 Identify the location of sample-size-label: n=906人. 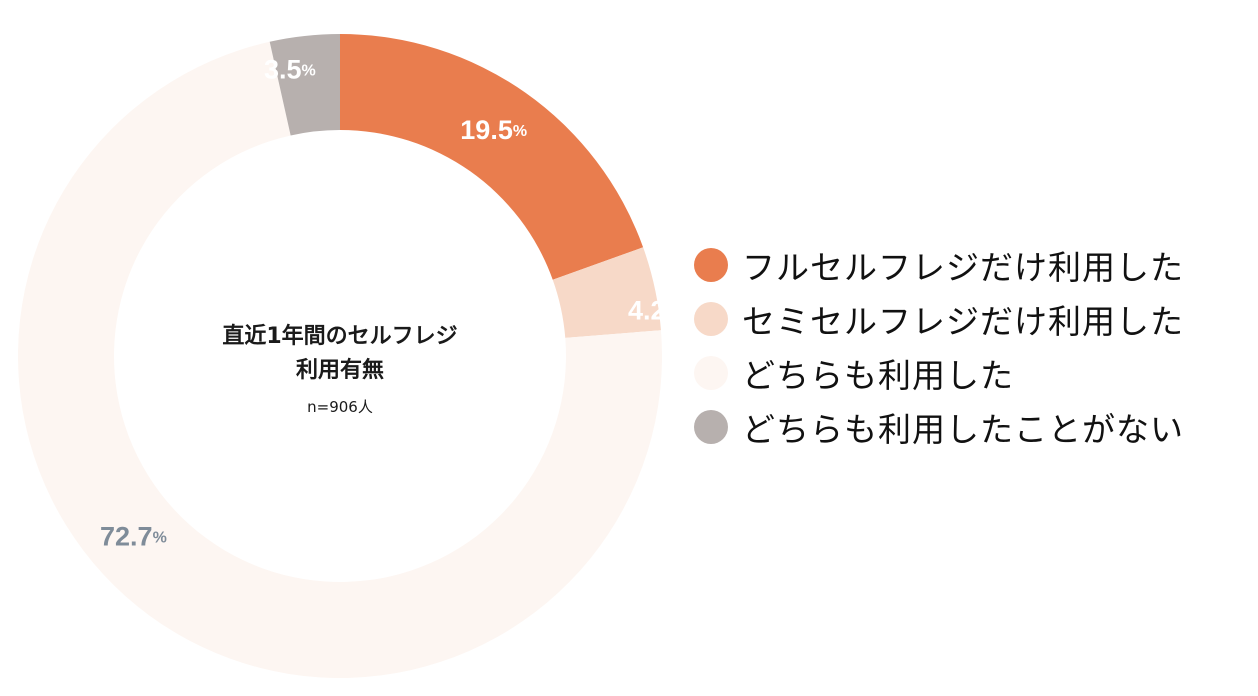
(340, 407).